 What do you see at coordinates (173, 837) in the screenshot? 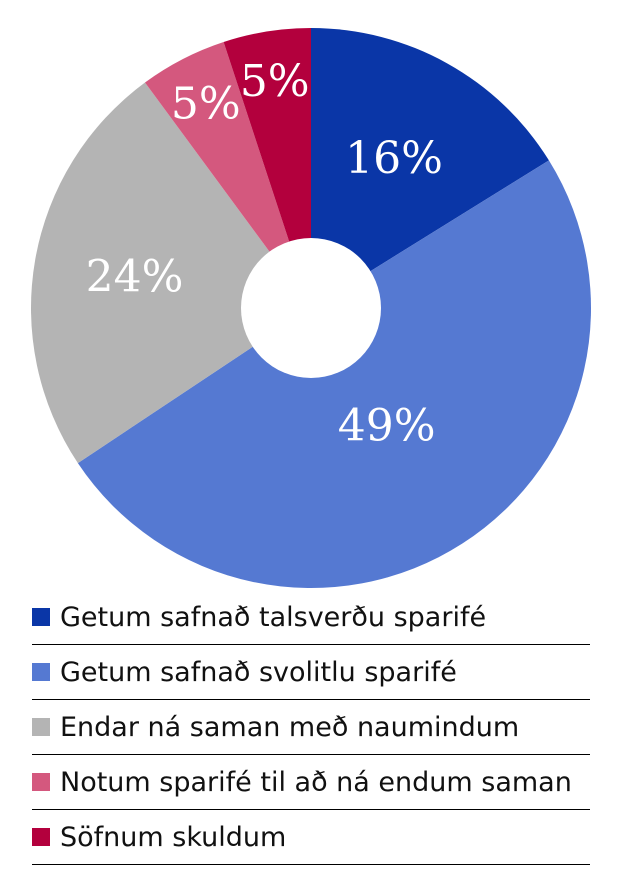
I see `legend-label: Söfnum skuldum` at bounding box center [173, 837].